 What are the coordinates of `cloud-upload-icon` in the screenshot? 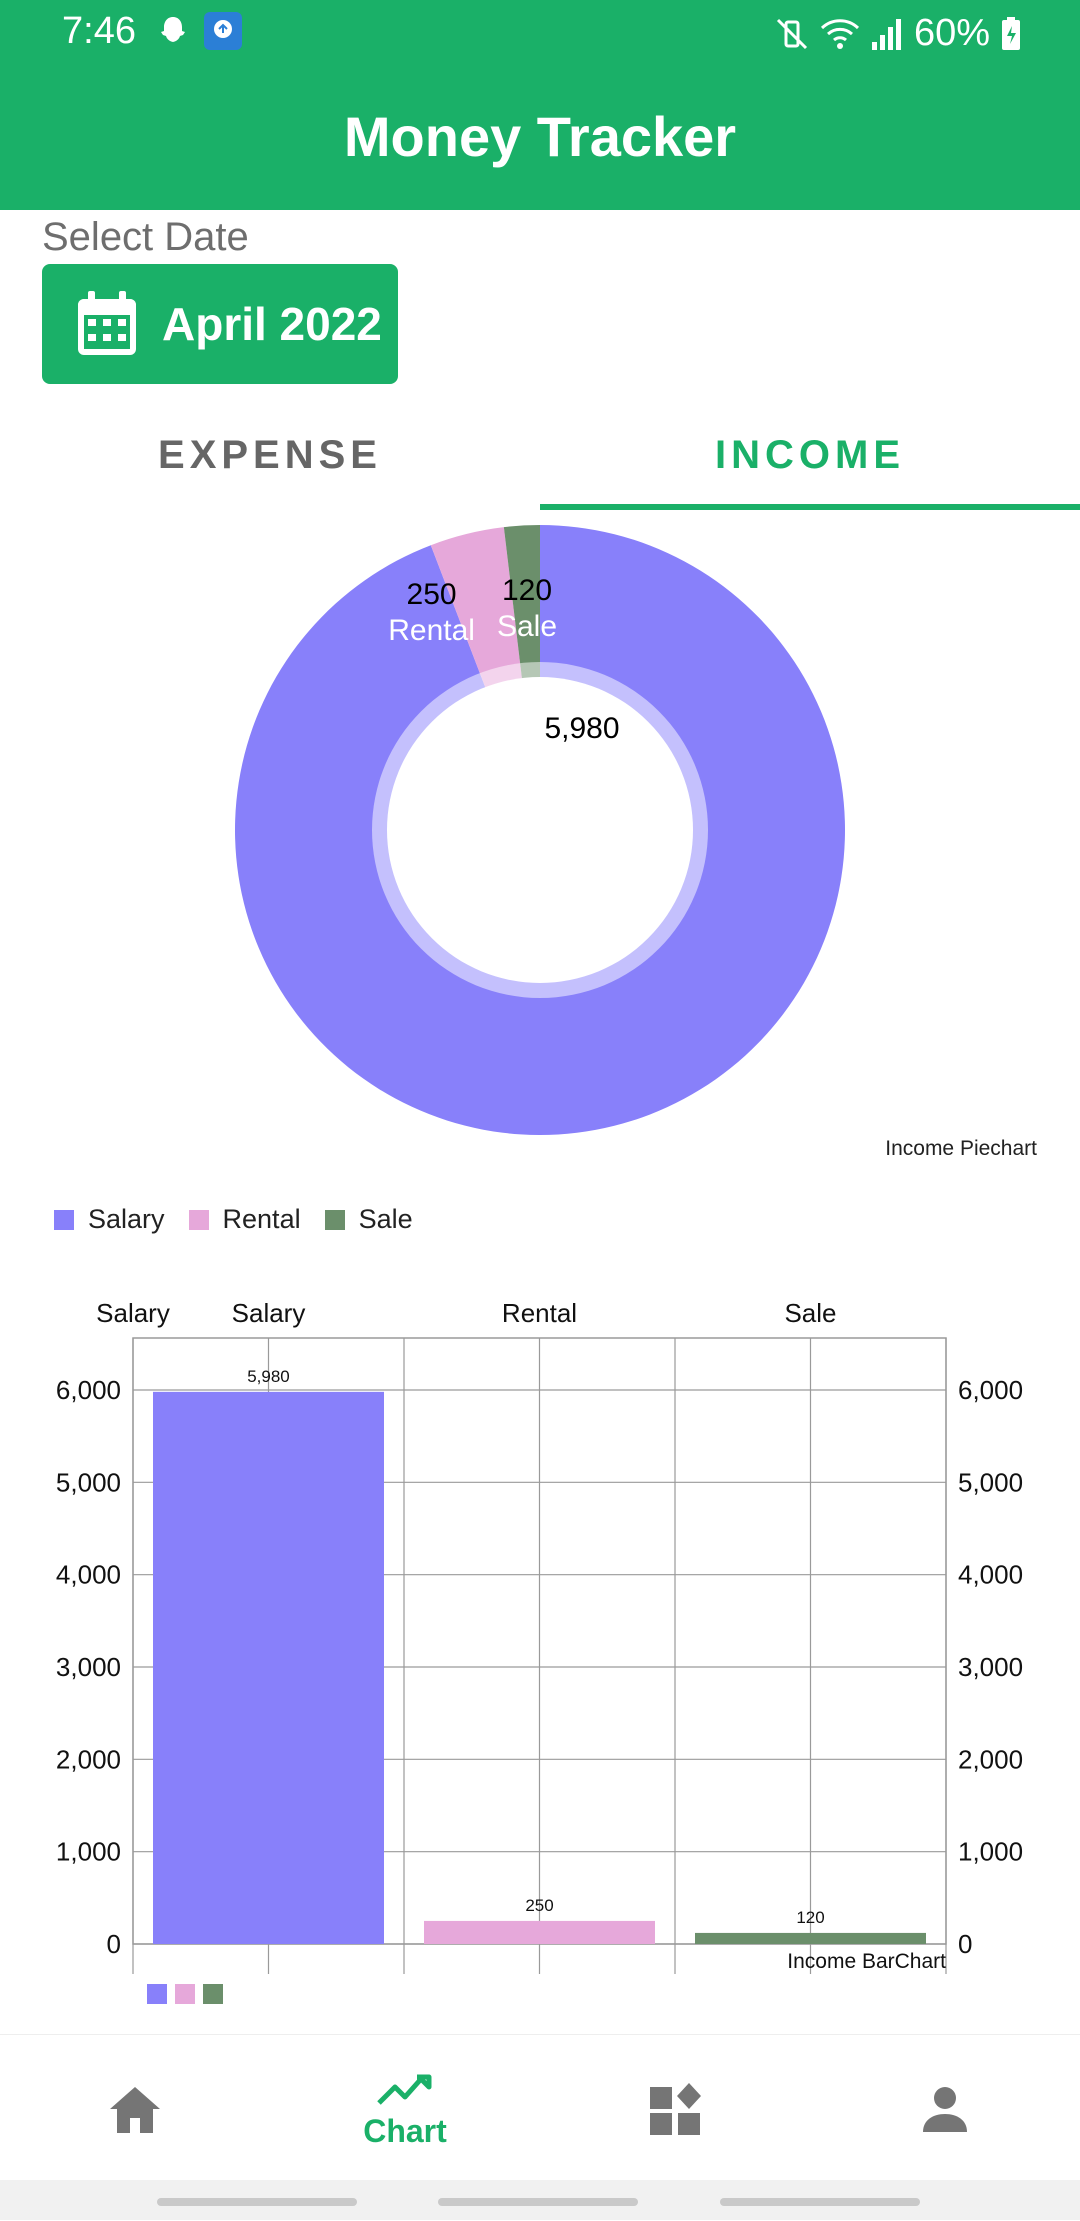 It's located at (223, 31).